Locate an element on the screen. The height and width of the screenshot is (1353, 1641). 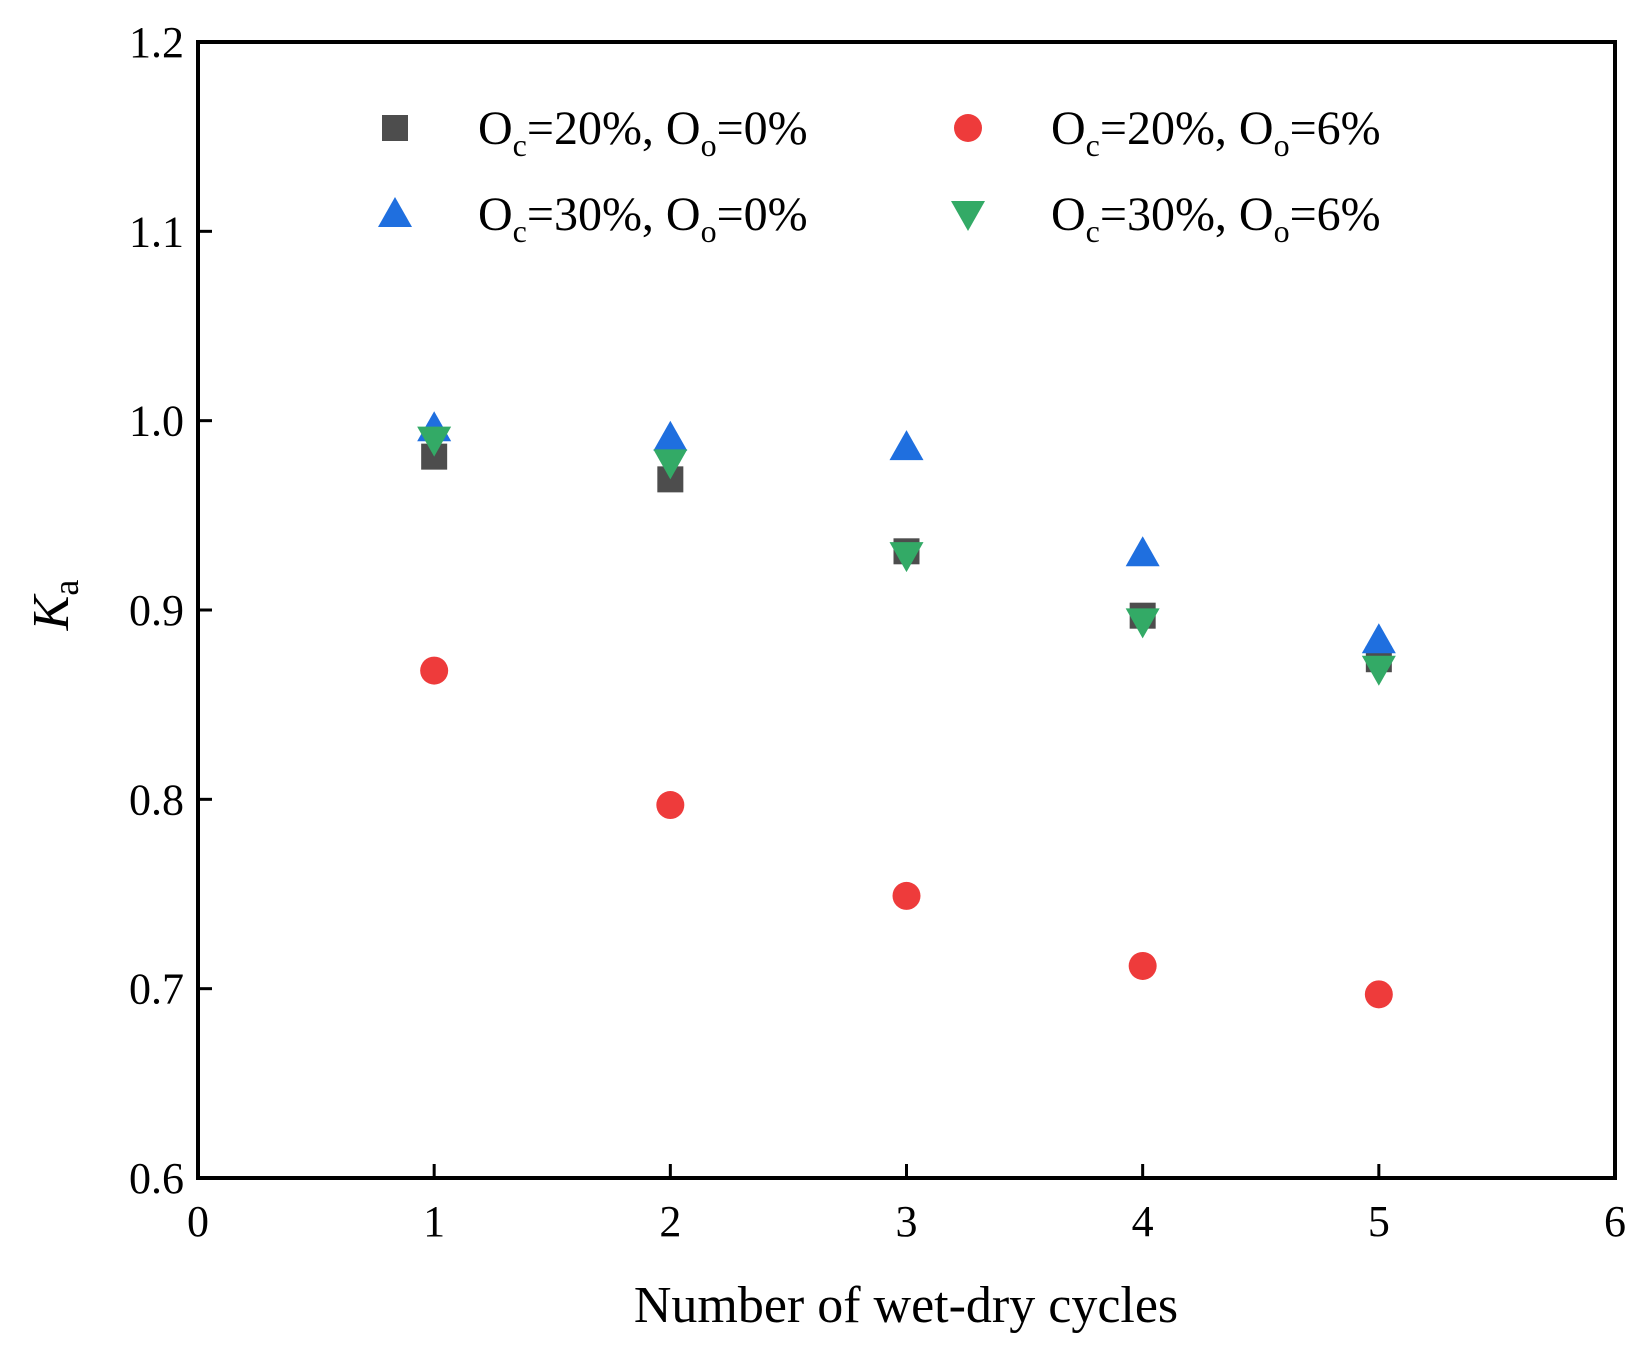
x-axis-title: Number of wet-dry cycles is located at coordinates (906, 1305).